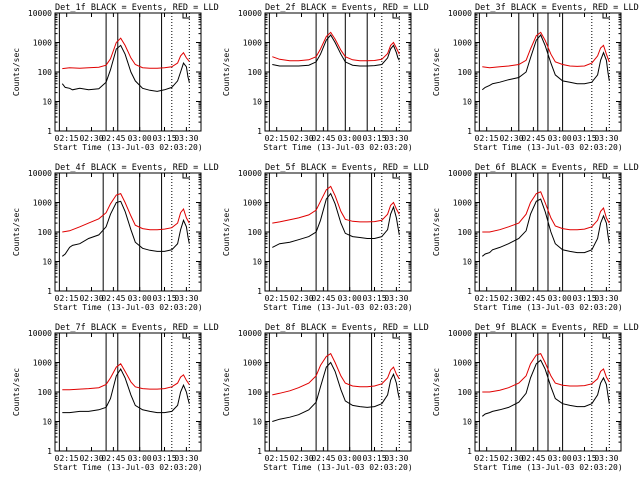  What do you see at coordinates (347, 168) in the screenshot?
I see `panel-title: Det_5f BLACK = Events, RED = LLD` at bounding box center [347, 168].